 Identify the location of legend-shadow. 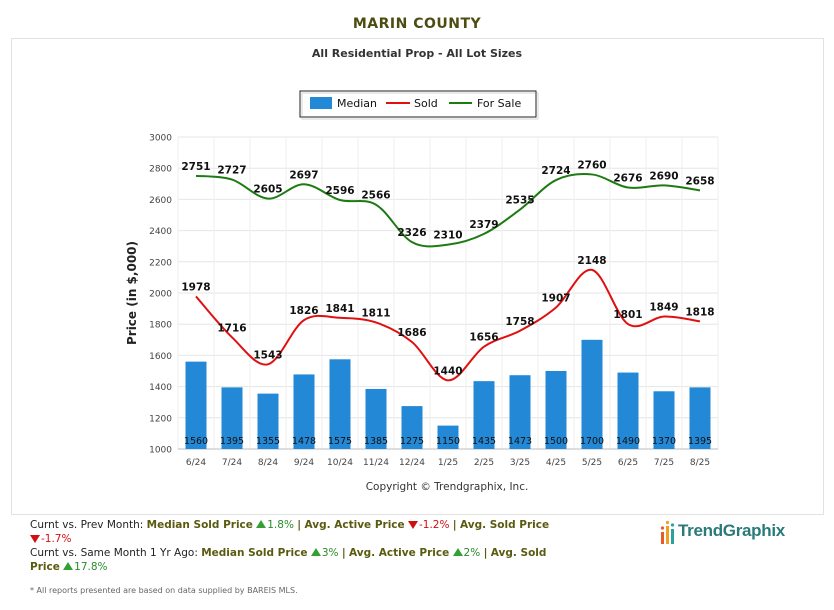
(420, 106).